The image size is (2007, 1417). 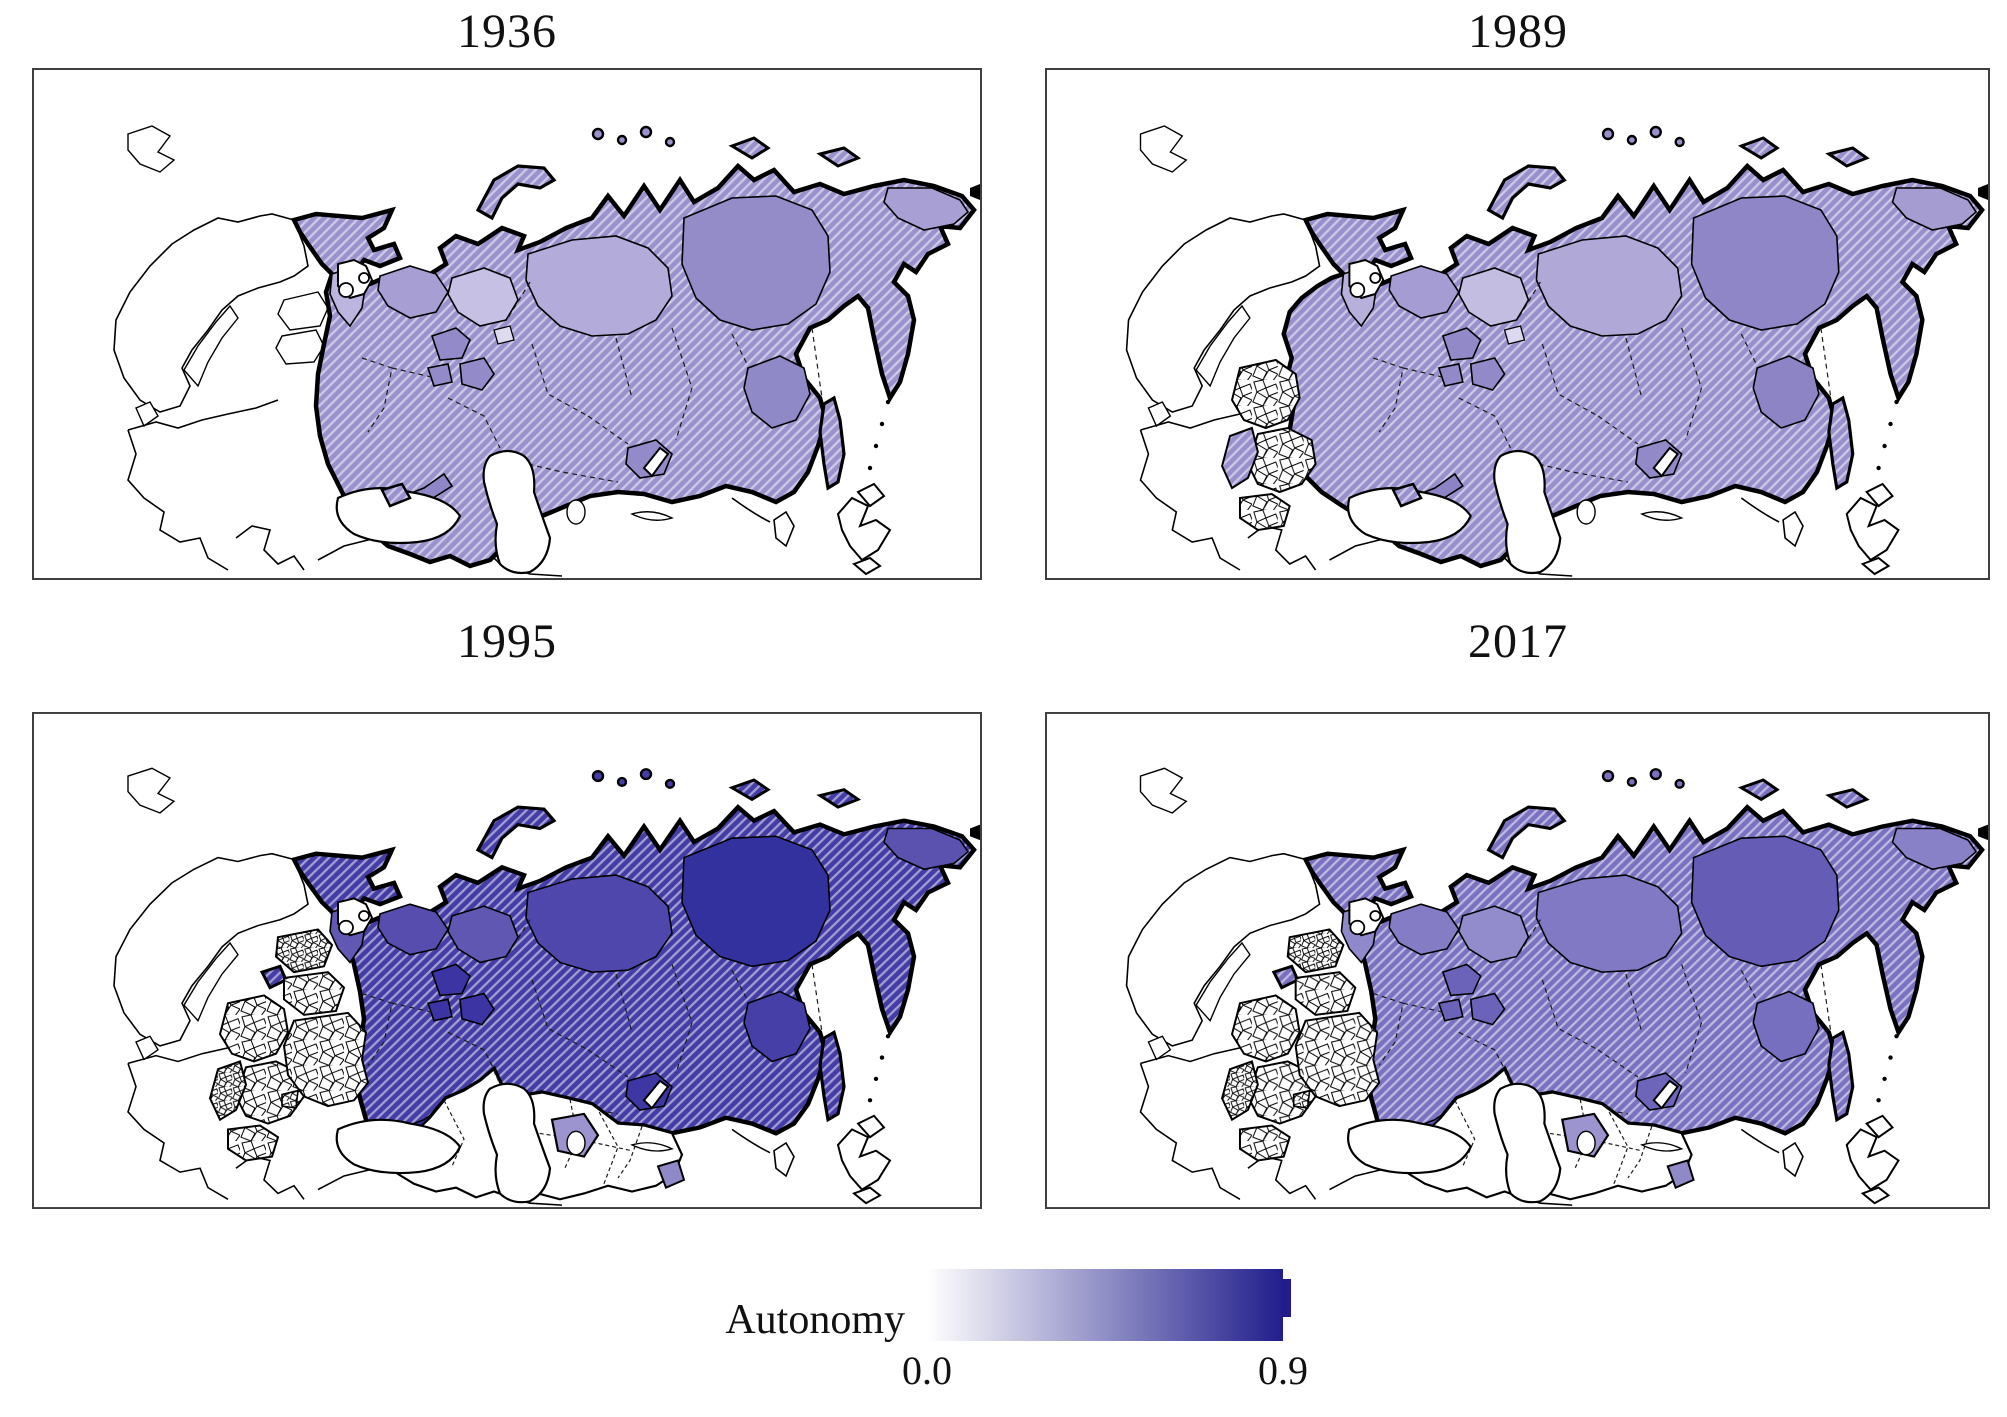 I want to click on panel-title-1995: 1995, so click(x=507, y=641).